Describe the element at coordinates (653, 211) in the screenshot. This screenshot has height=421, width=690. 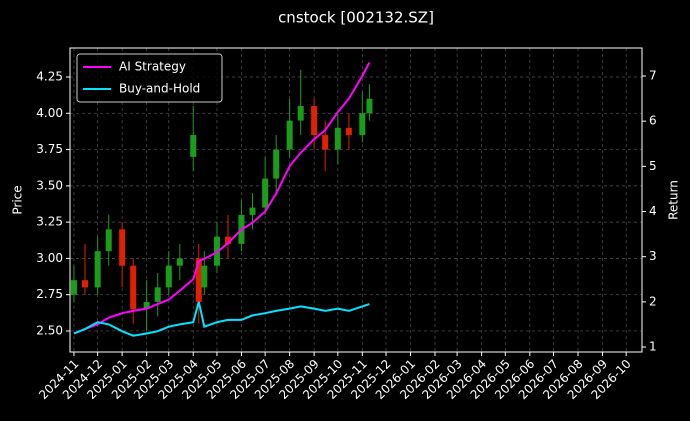
I see `y2-tick-label: 4` at that location.